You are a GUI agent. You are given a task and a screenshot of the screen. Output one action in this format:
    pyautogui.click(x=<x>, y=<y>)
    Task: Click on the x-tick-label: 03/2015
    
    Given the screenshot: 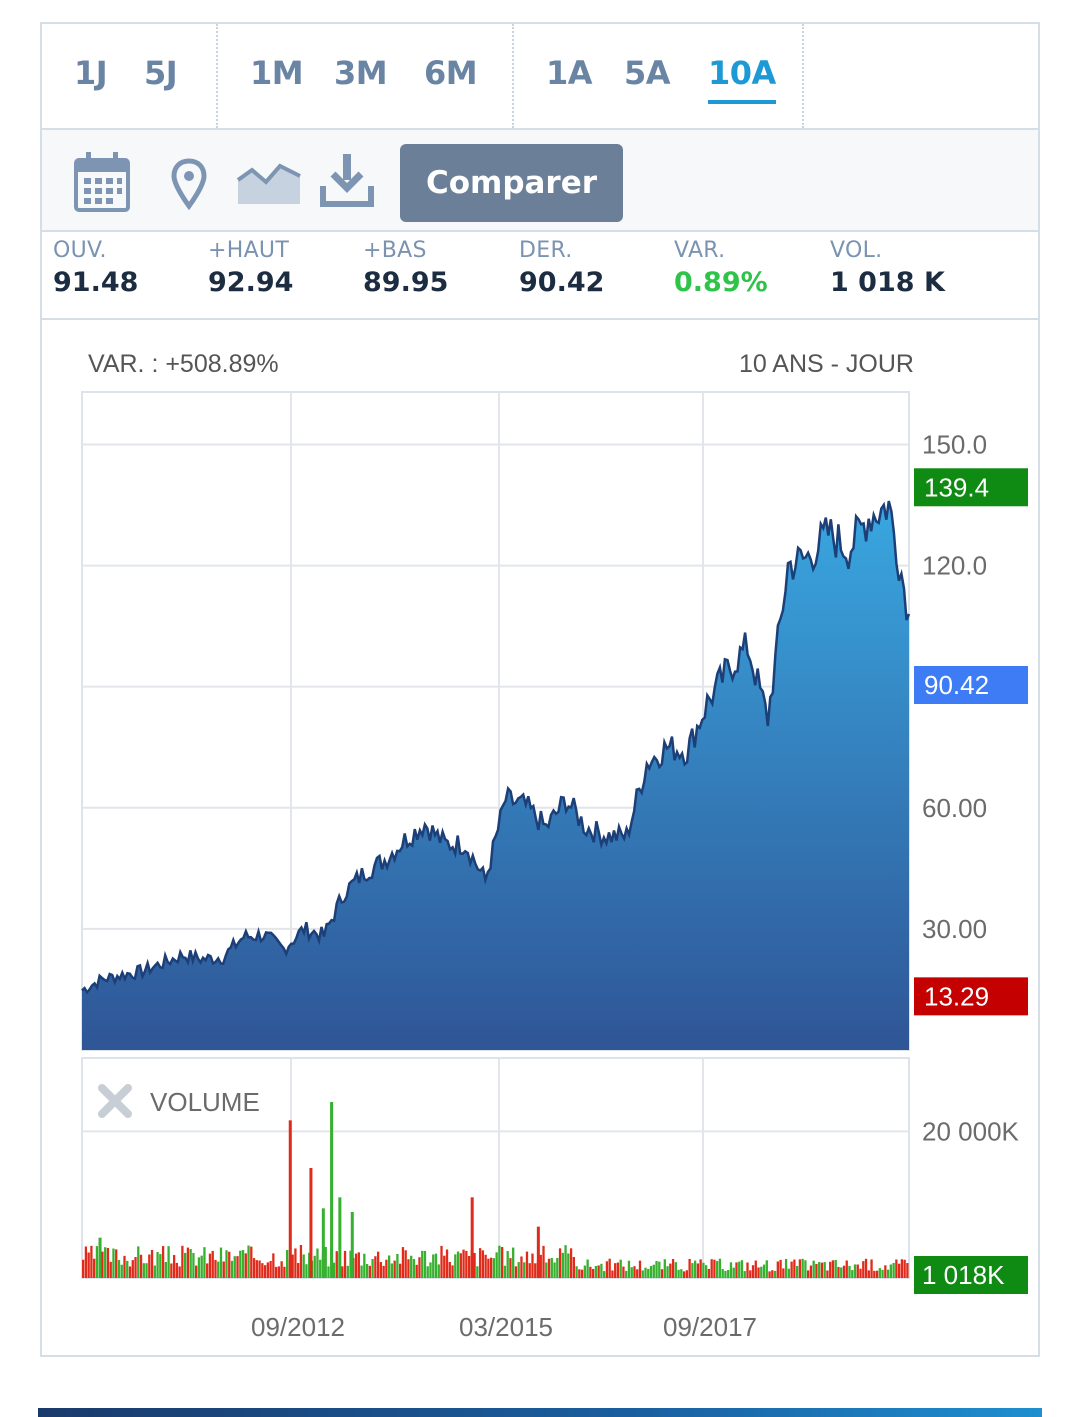 What is the action you would take?
    pyautogui.click(x=506, y=1327)
    